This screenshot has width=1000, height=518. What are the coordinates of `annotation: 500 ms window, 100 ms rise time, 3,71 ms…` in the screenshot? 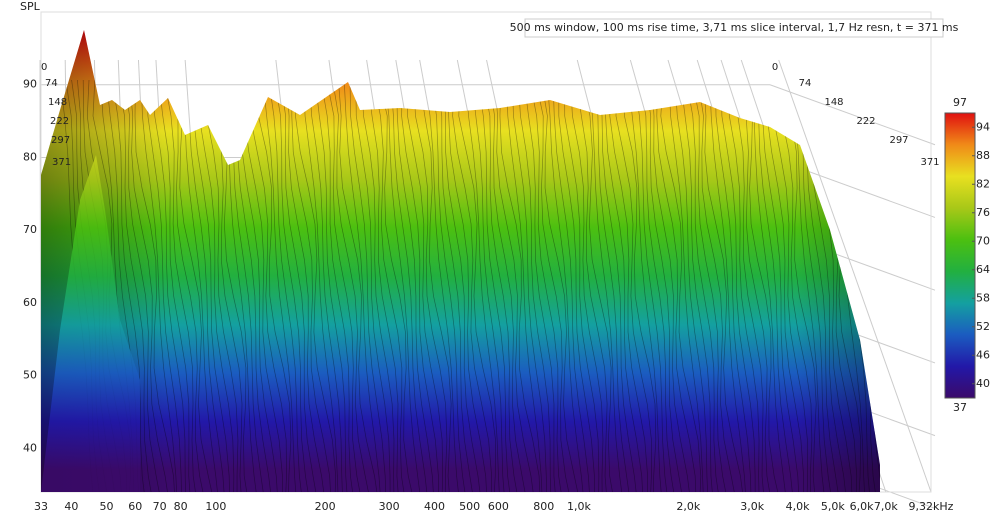 It's located at (734, 27).